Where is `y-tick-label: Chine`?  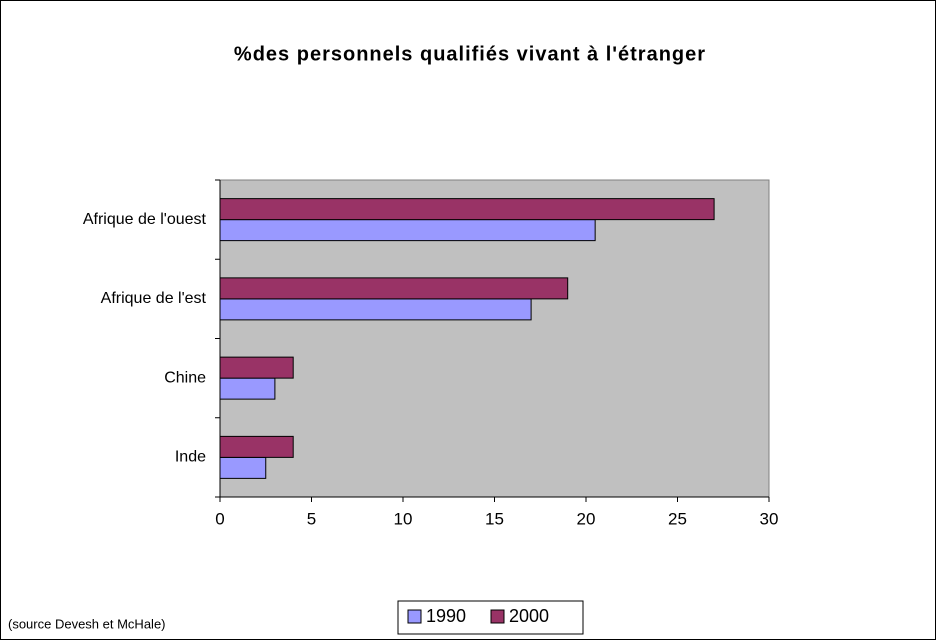 y-tick-label: Chine is located at coordinates (185, 377).